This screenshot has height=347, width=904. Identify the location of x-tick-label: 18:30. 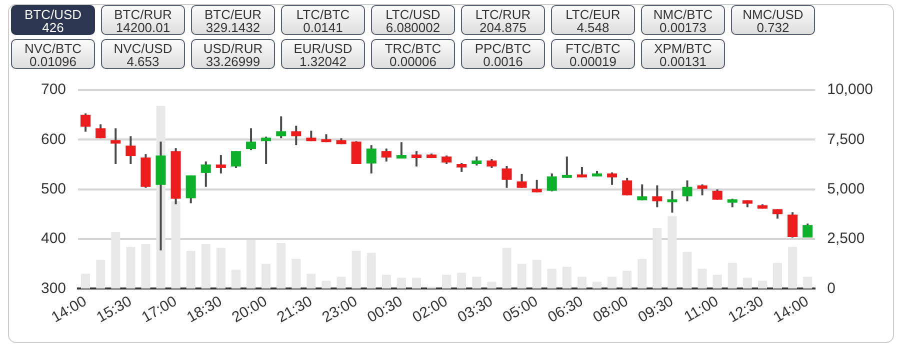
(205, 309).